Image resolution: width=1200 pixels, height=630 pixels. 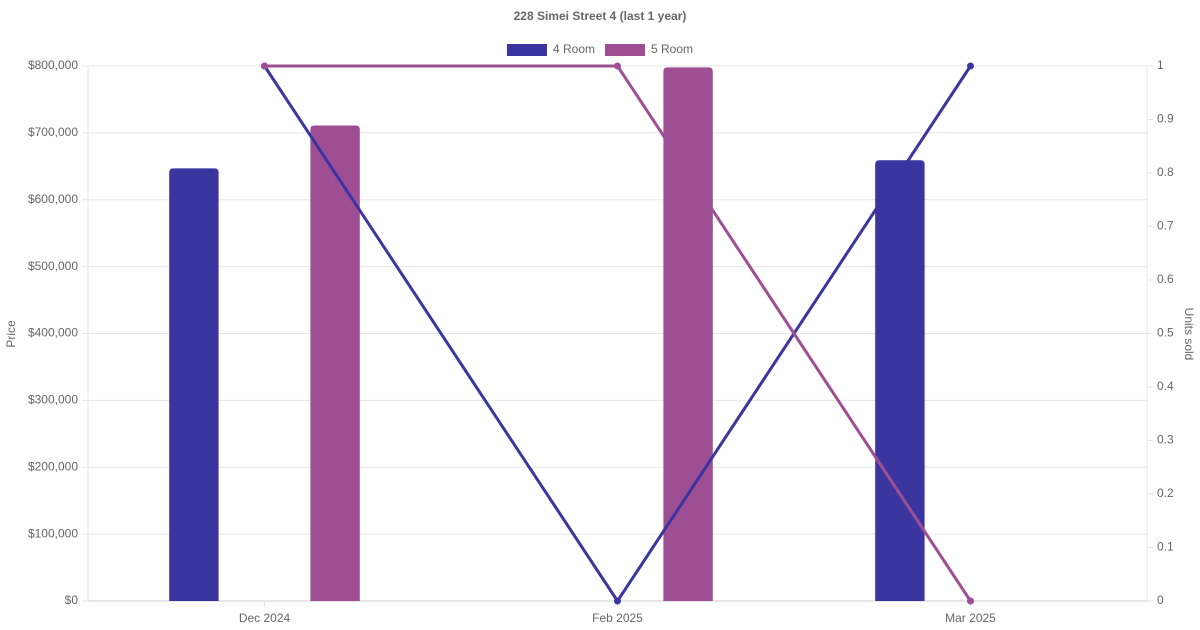 I want to click on y2-tick-label: 0.1, so click(x=1165, y=547).